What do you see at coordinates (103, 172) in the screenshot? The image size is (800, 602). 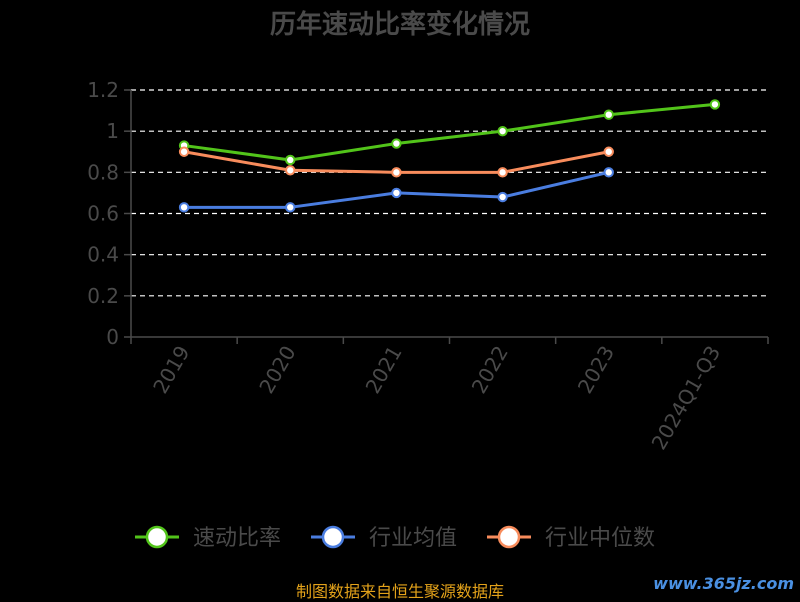 I see `y-tick-label: 0.8` at bounding box center [103, 172].